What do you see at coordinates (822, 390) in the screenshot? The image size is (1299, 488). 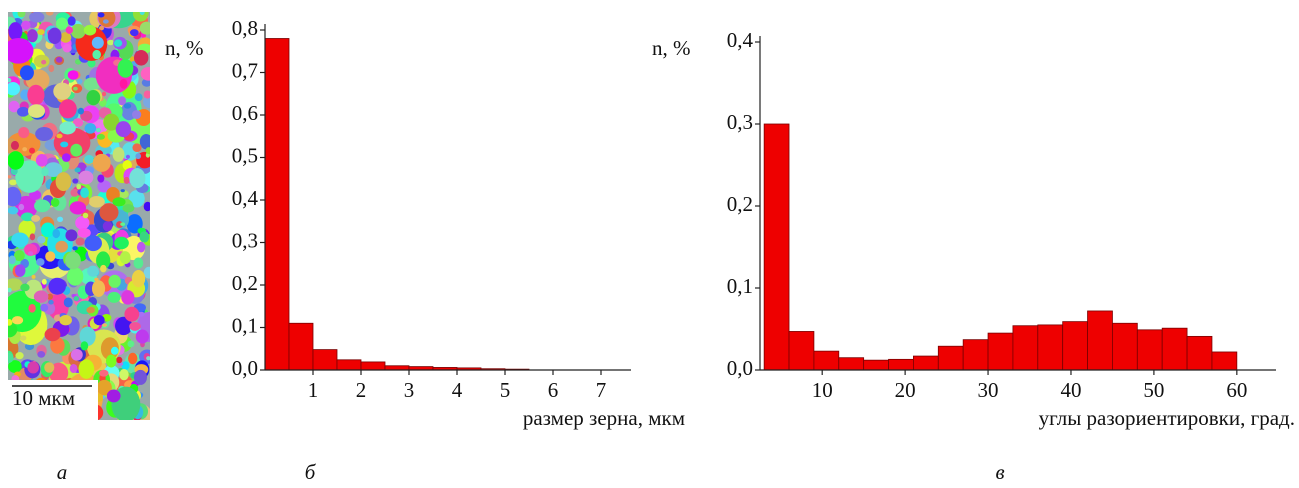 I see `x-tick-label: 10` at bounding box center [822, 390].